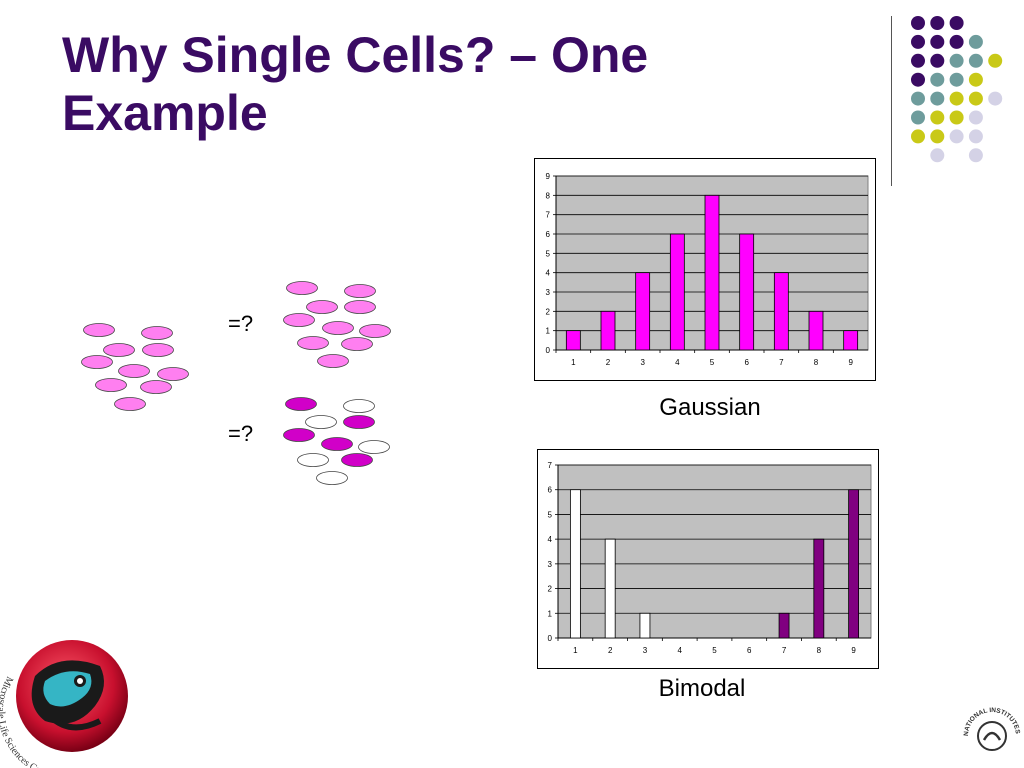  What do you see at coordinates (64, 704) in the screenshot?
I see `mlsc-logo: Microscale Life Sciences Center` at bounding box center [64, 704].